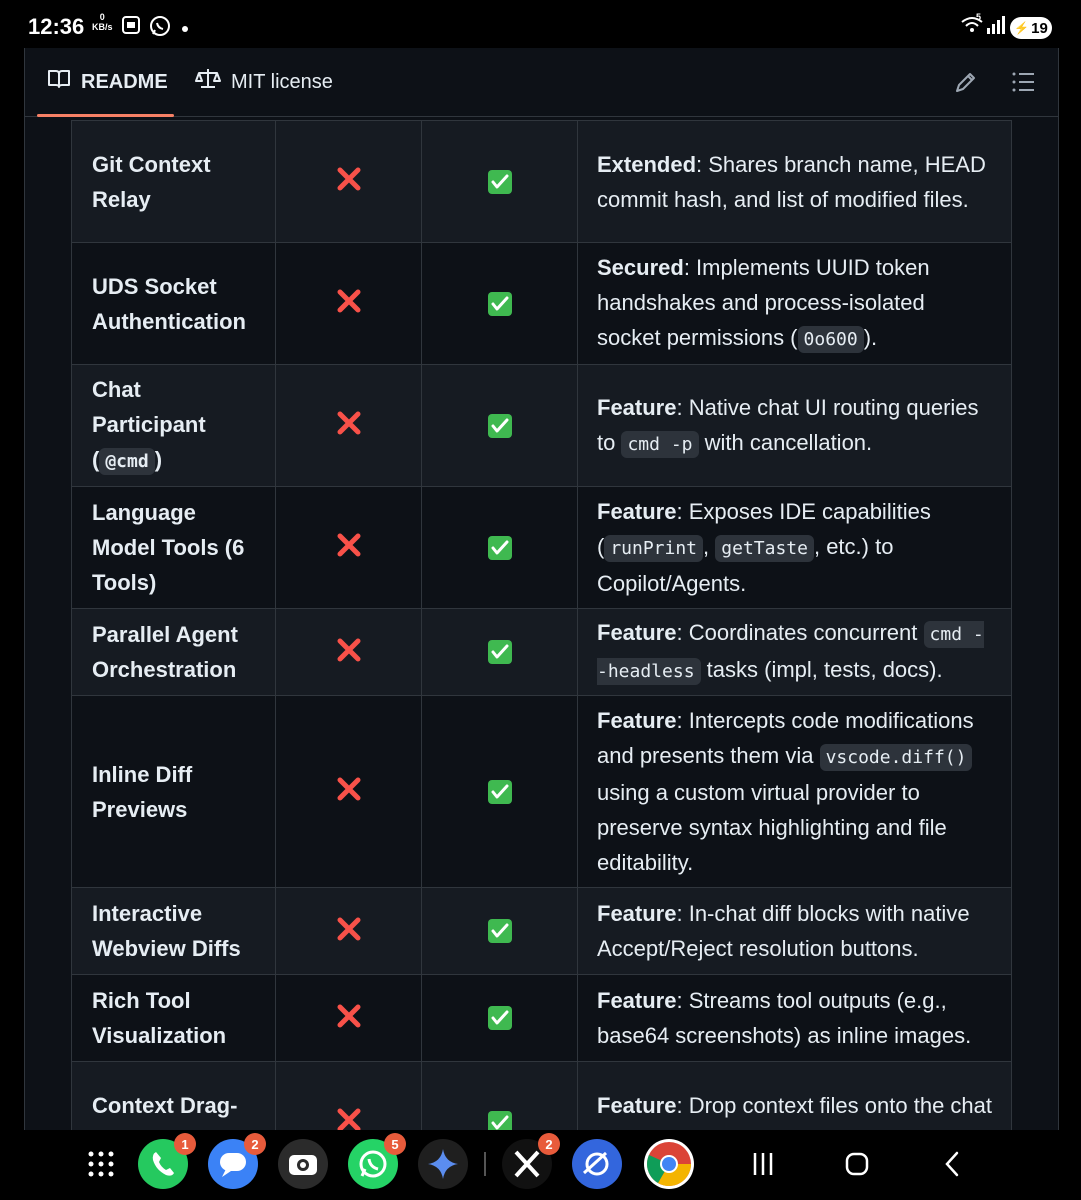 The image size is (1081, 1200). I want to click on tab-readme-label: README, so click(124, 81).